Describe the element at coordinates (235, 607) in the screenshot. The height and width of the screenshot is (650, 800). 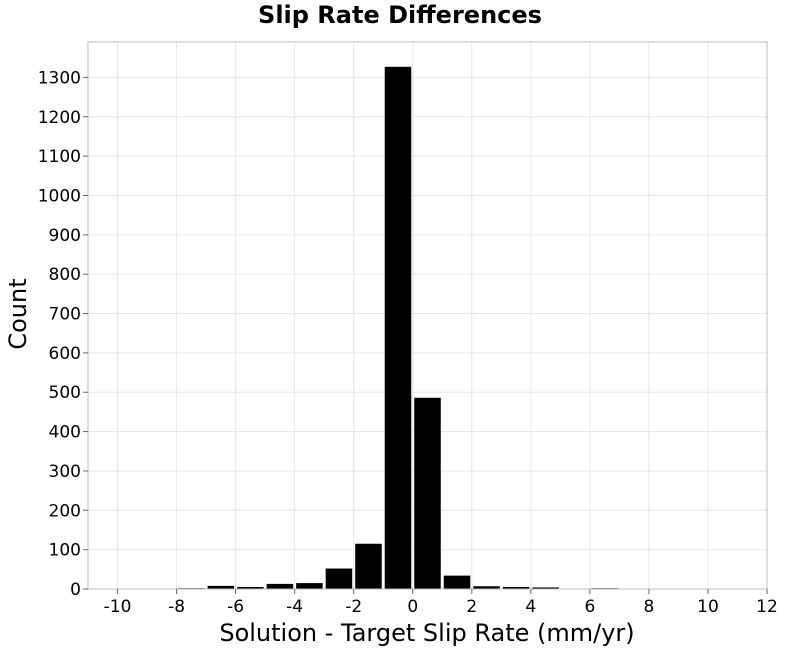
I see `x-tick-label: -6` at that location.